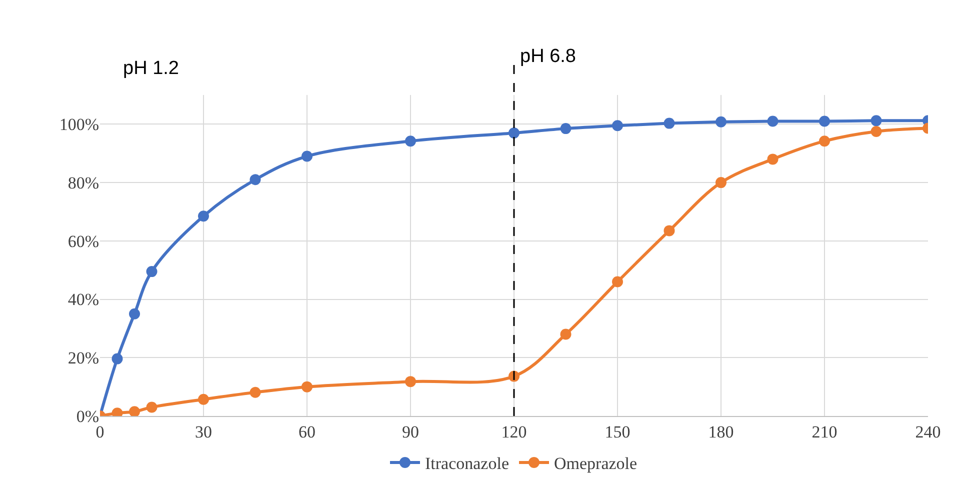 The image size is (962, 493). I want to click on y-tick-label: 40%, so click(83, 300).